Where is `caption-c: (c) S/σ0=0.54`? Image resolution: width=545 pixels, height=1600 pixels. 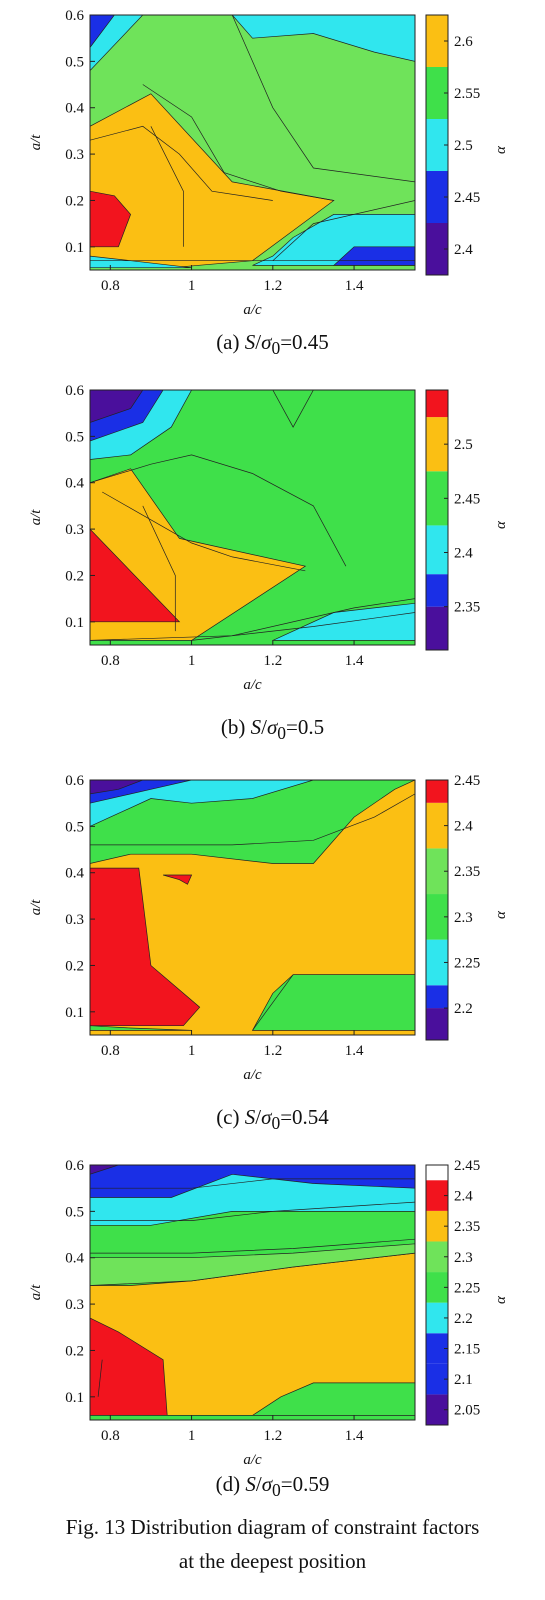
caption-c: (c) S/σ0=0.54 is located at coordinates (272, 1119).